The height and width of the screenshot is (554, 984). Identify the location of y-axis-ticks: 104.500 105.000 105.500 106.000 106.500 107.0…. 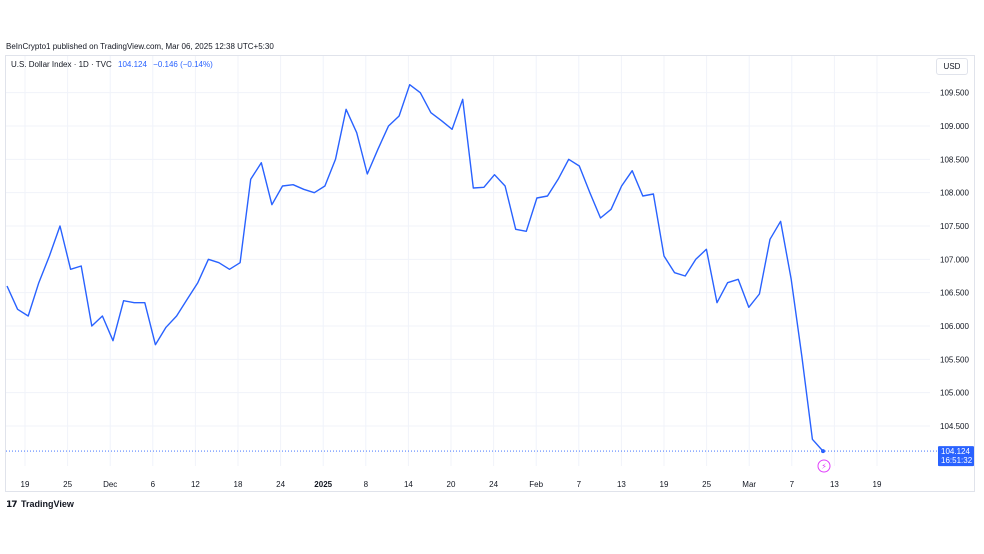
(954, 260).